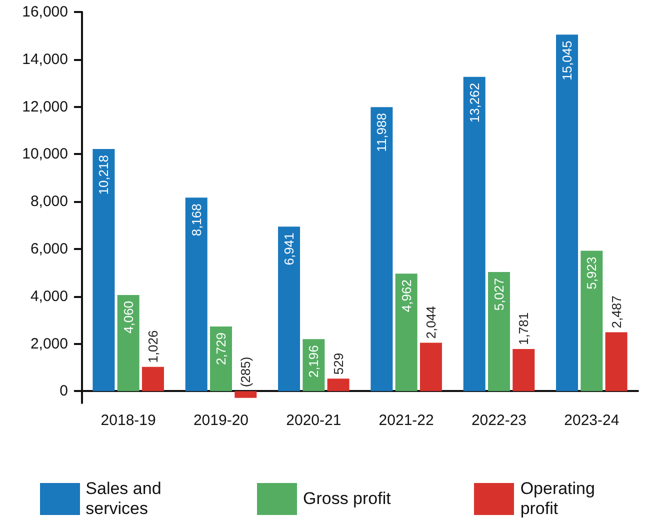 The image size is (652, 523). Describe the element at coordinates (567, 60) in the screenshot. I see `data-label: 15,045` at that location.